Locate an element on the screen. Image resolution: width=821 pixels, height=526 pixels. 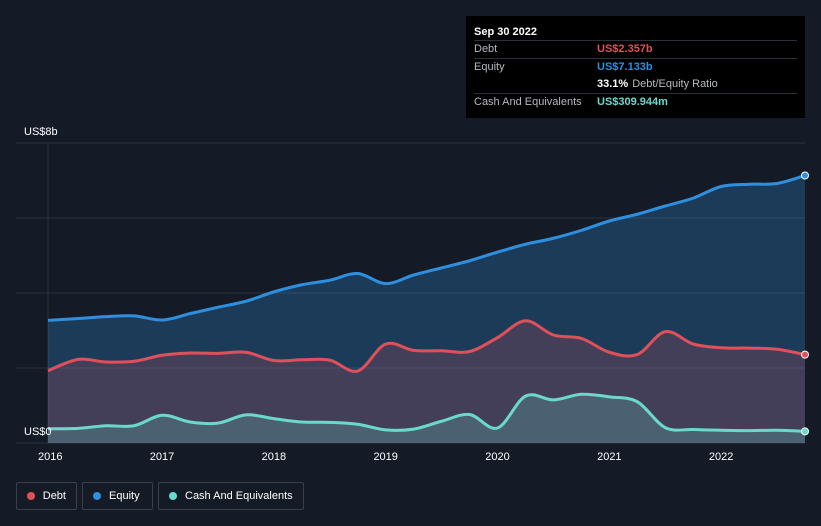
legend-debt-label: Debt is located at coordinates (54, 496).